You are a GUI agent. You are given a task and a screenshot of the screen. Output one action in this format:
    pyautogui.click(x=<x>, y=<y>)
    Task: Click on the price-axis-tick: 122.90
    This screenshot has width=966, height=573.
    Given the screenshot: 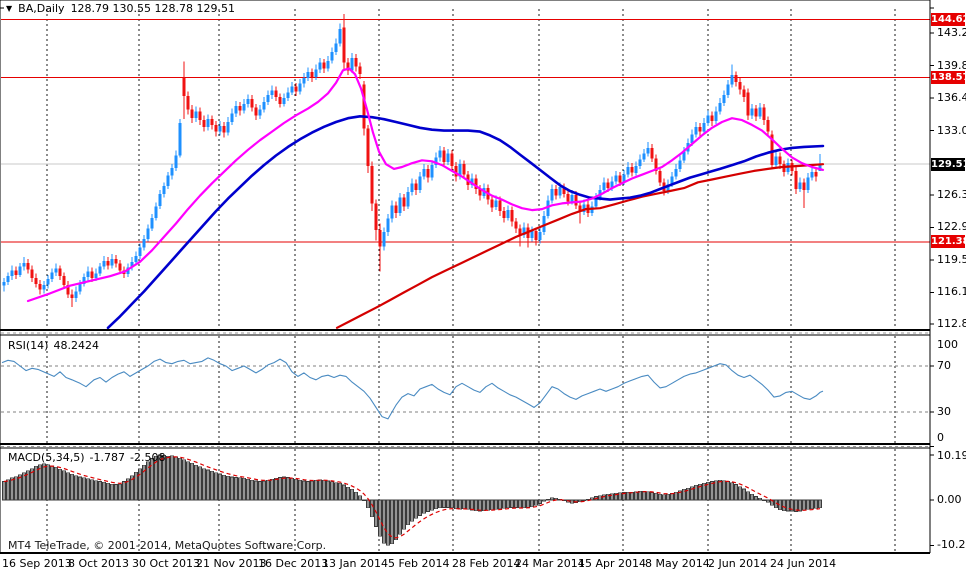 What is the action you would take?
    pyautogui.click(x=951, y=227)
    